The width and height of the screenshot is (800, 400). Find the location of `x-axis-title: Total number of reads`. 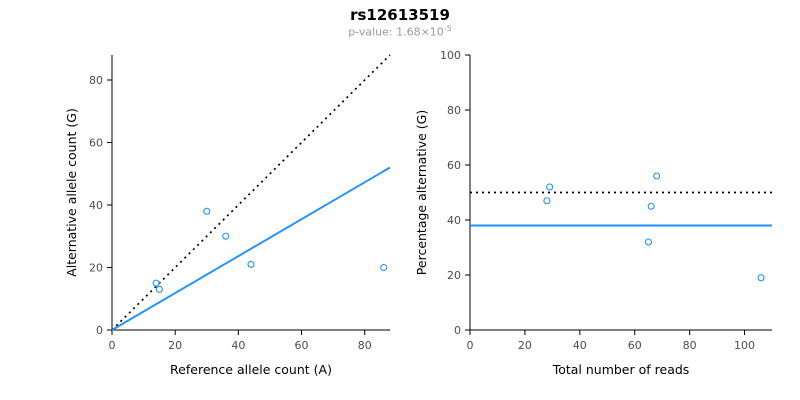

x-axis-title: Total number of reads is located at coordinates (621, 369).